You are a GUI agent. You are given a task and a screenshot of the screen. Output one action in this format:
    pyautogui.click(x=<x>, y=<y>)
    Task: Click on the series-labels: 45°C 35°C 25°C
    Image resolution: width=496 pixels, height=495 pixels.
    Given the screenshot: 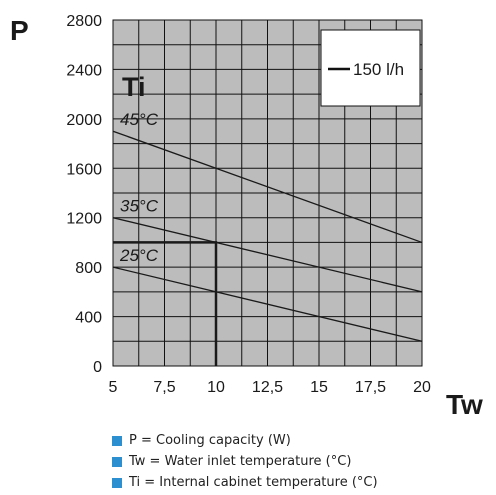 What is the action you would take?
    pyautogui.click(x=139, y=187)
    